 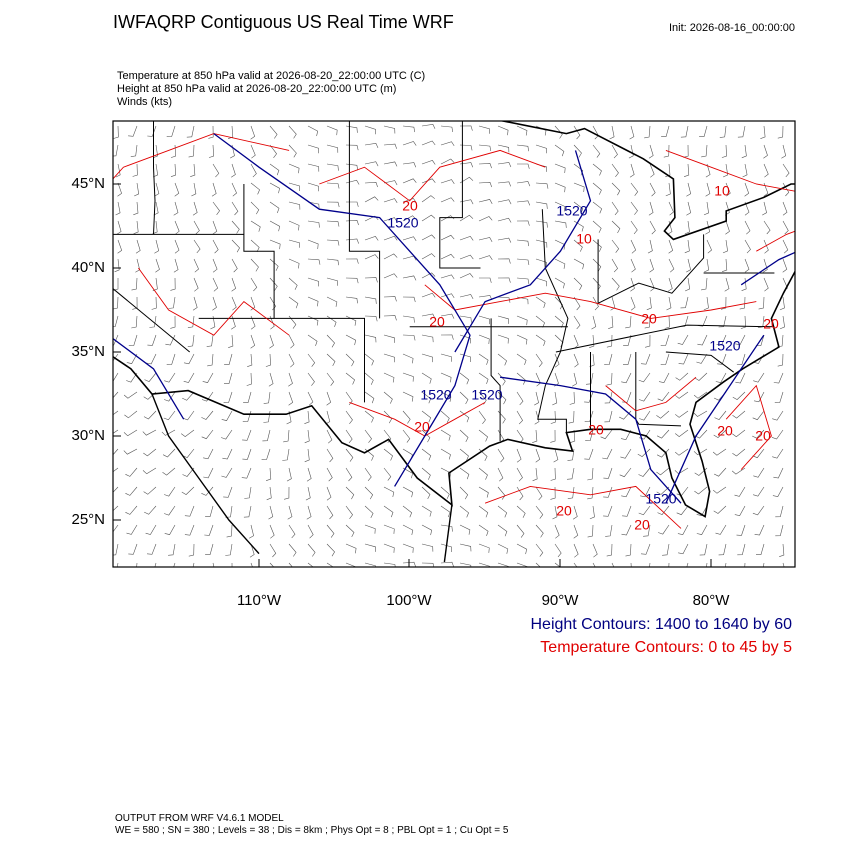 What do you see at coordinates (88, 435) in the screenshot?
I see `lat-label: 30°N` at bounding box center [88, 435].